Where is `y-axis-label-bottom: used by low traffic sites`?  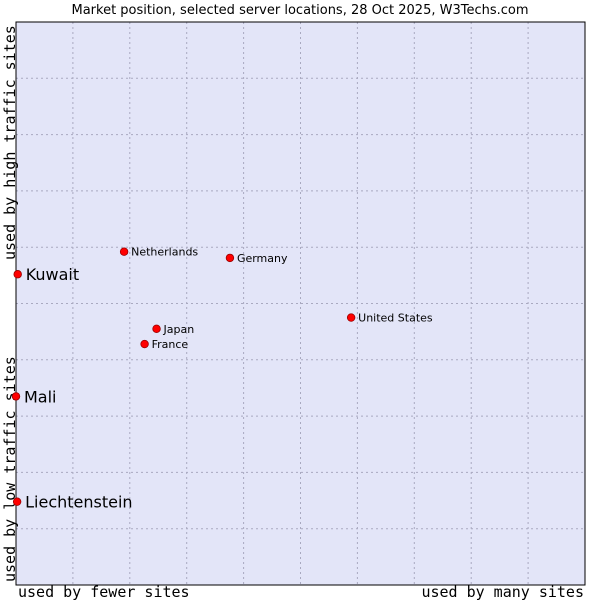 y-axis-label-bottom: used by low traffic sites is located at coordinates (10, 469).